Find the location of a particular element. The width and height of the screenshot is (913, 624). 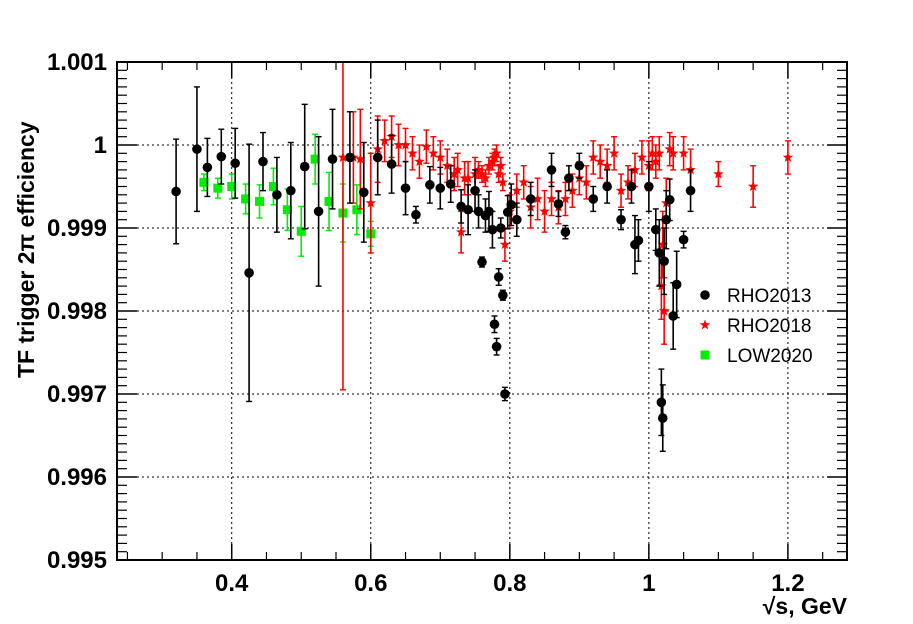

y-tick-label: 0.997 is located at coordinates (77, 394).